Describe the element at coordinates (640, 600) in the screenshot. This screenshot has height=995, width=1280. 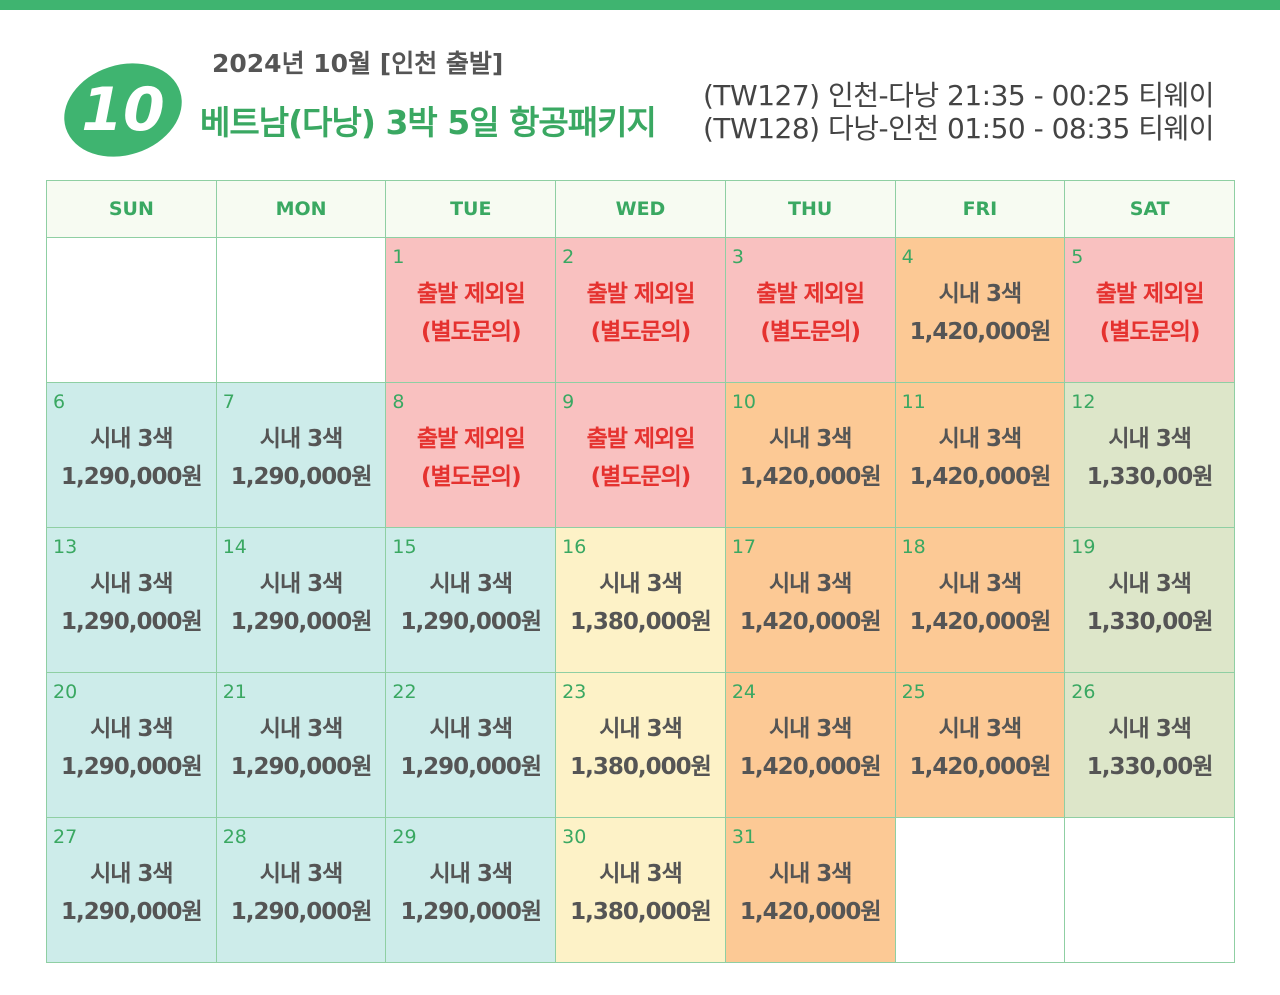
I see `day-cell: 16 시내 3색 1,380,000원` at that location.